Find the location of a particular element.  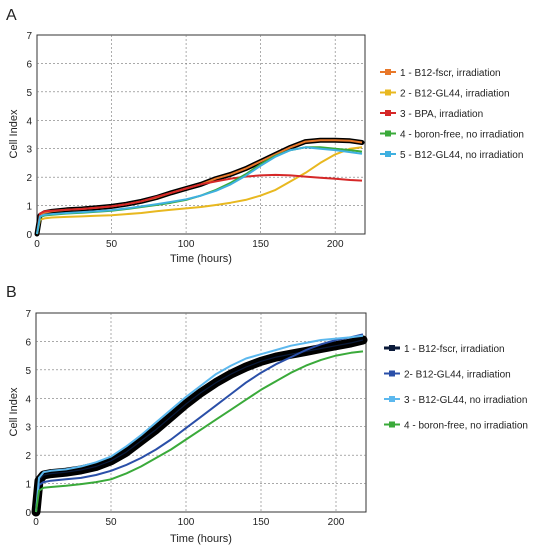

legend-item-3: 3 - BPA, irradiation is located at coordinates (431, 114).